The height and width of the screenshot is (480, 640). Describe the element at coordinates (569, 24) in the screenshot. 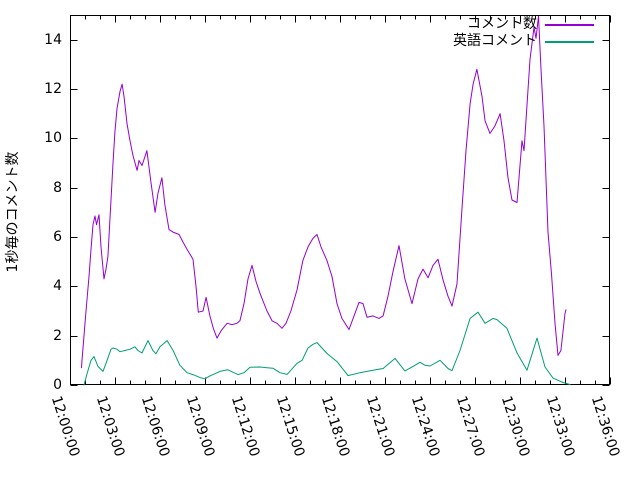

I see `legend-line-sample-comments` at that location.